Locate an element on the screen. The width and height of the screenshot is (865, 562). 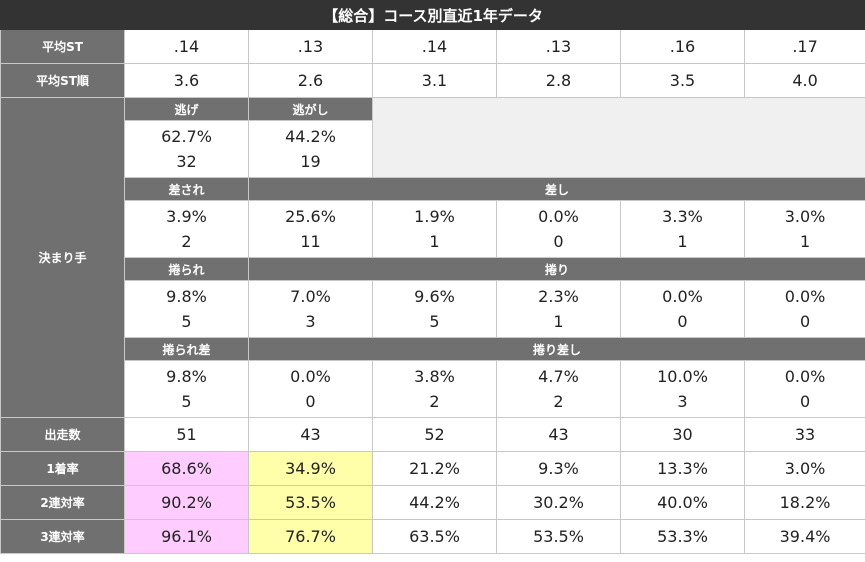
makuri-pct: 2.3% is located at coordinates (558, 296).